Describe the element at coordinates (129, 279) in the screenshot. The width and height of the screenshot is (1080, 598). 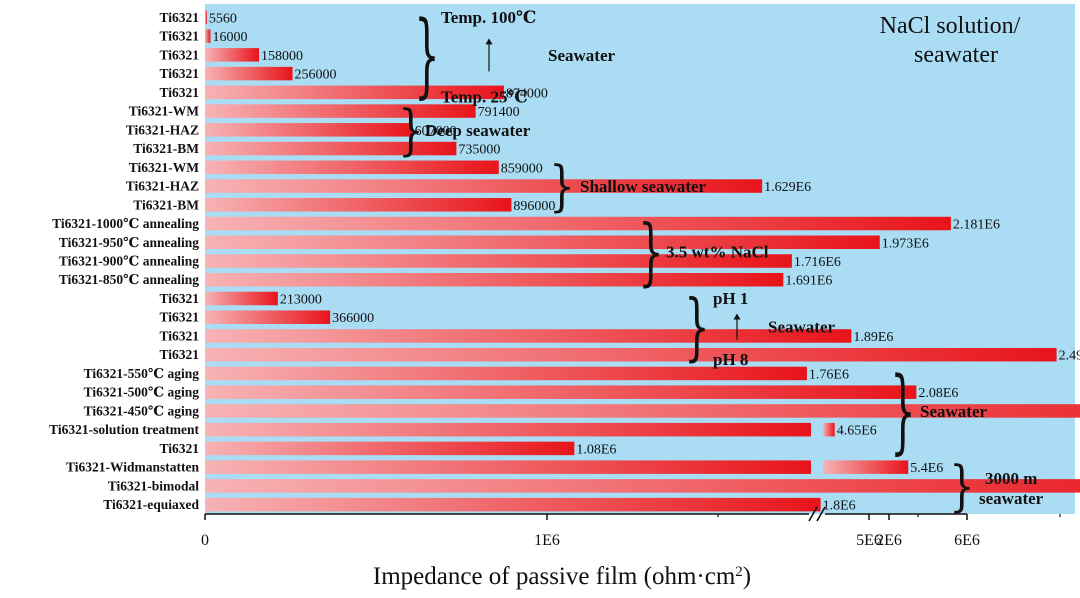
I see `category-label: Ti6321-850℃ annealing` at that location.